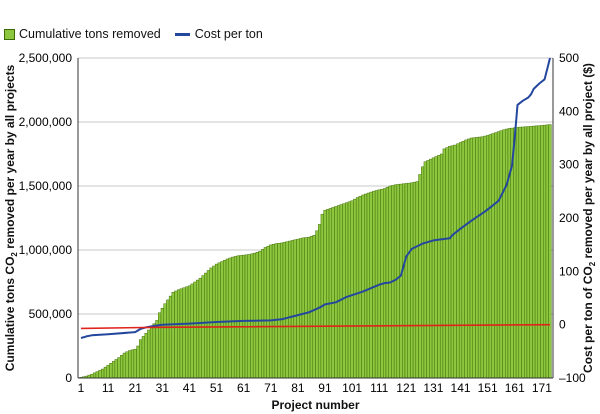 The width and height of the screenshot is (600, 414). I want to click on reference-line, so click(315, 326).